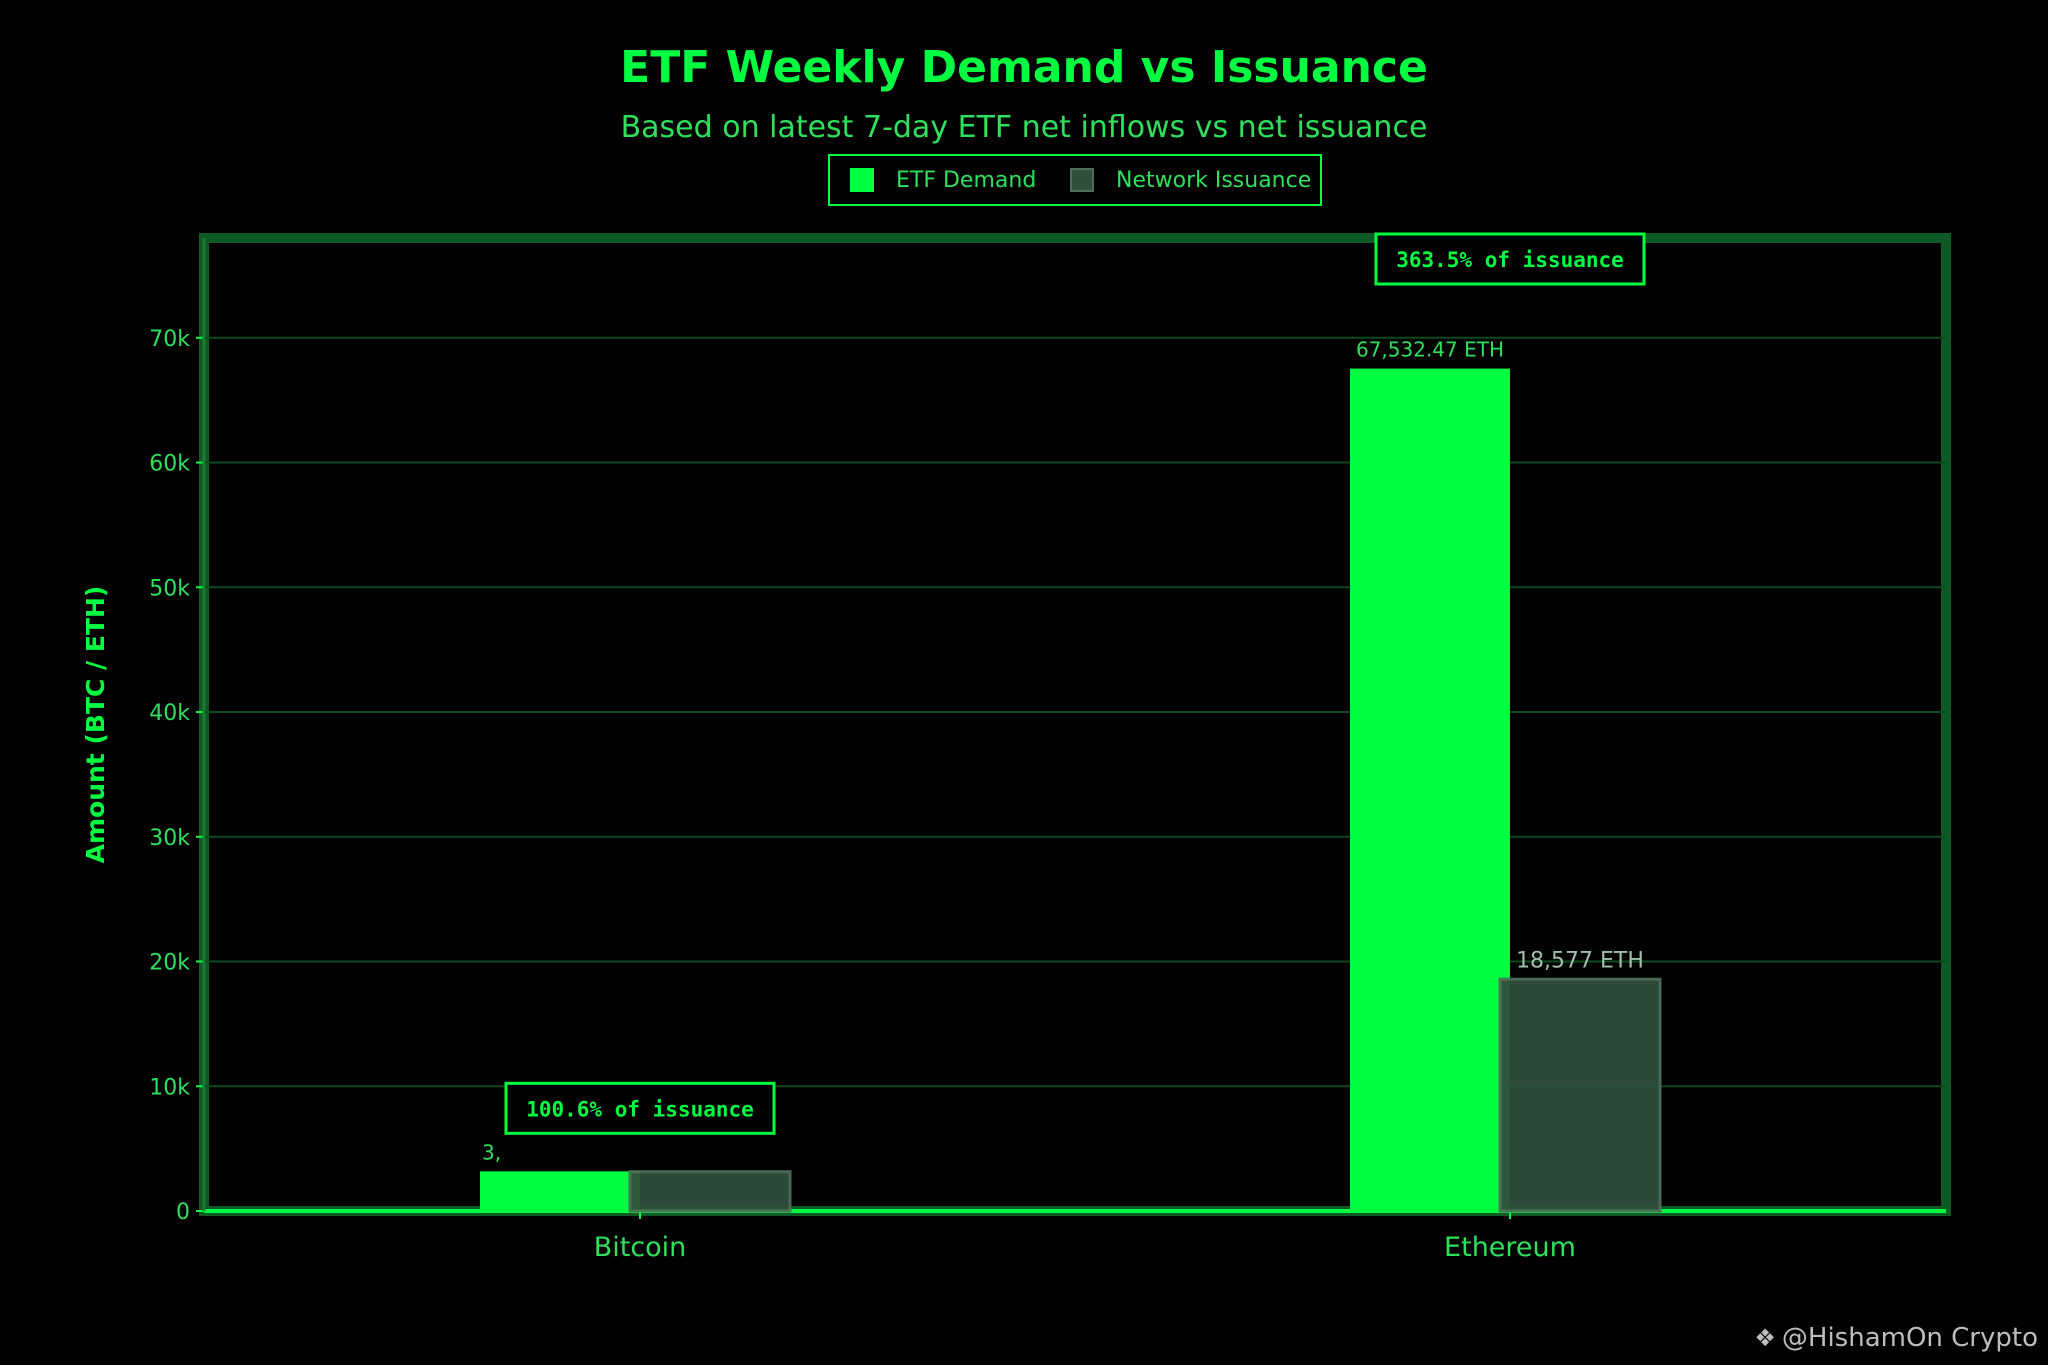  What do you see at coordinates (1909, 1338) in the screenshot?
I see `watermark-text: @HishamOn Crypto` at bounding box center [1909, 1338].